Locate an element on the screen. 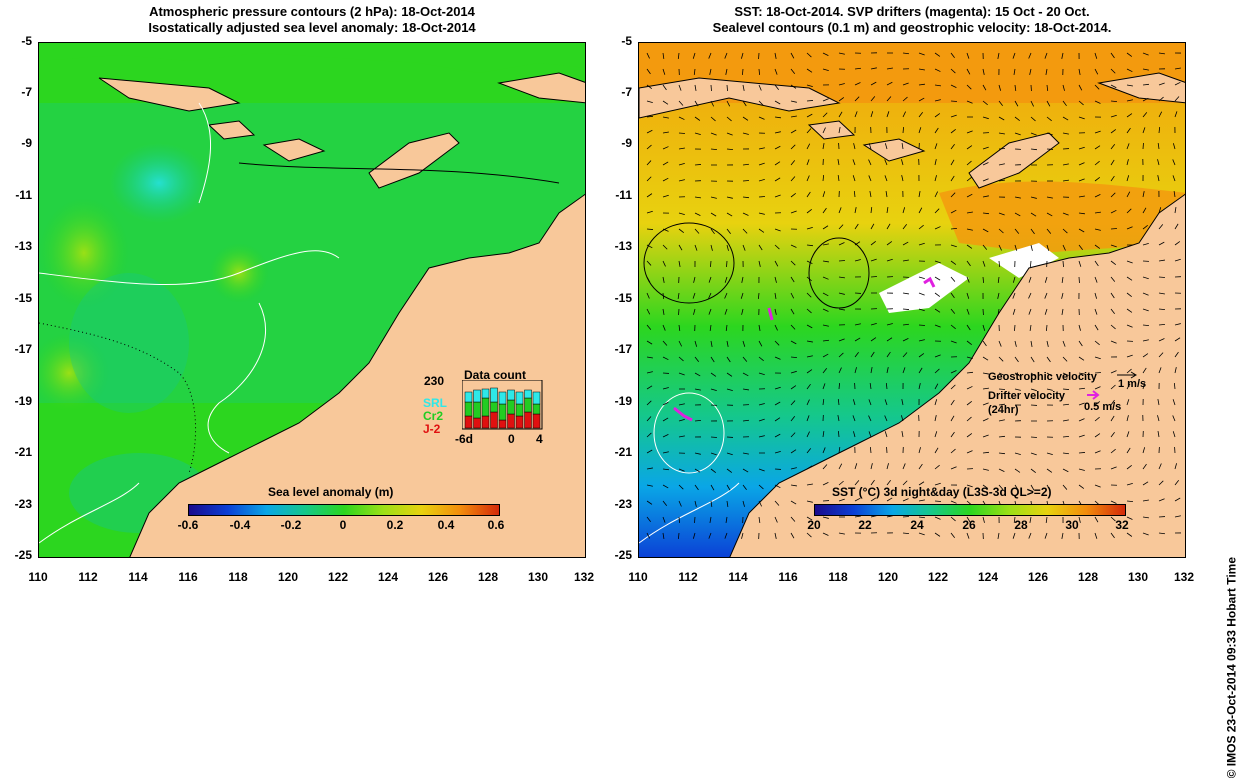 Image resolution: width=1250 pixels, height=778 pixels. right-ytick-3: -11 is located at coordinates (618, 195).